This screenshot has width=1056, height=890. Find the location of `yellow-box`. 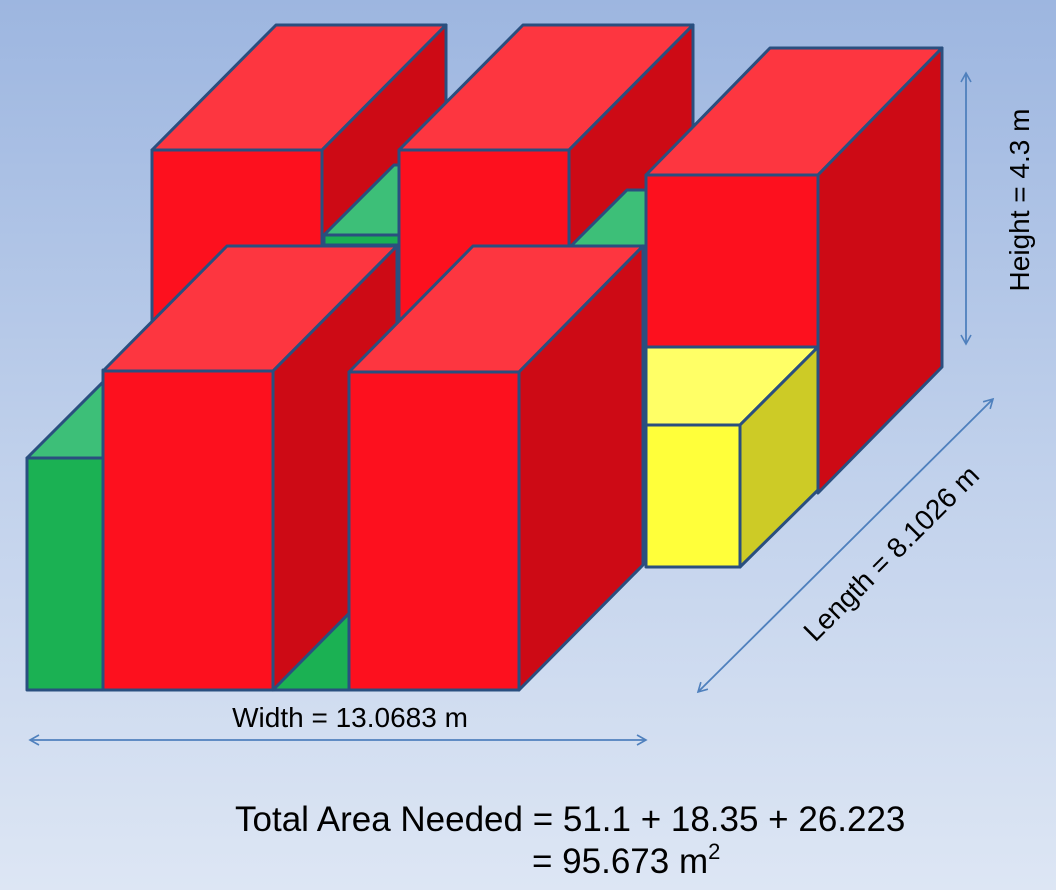

yellow-box is located at coordinates (732, 457).